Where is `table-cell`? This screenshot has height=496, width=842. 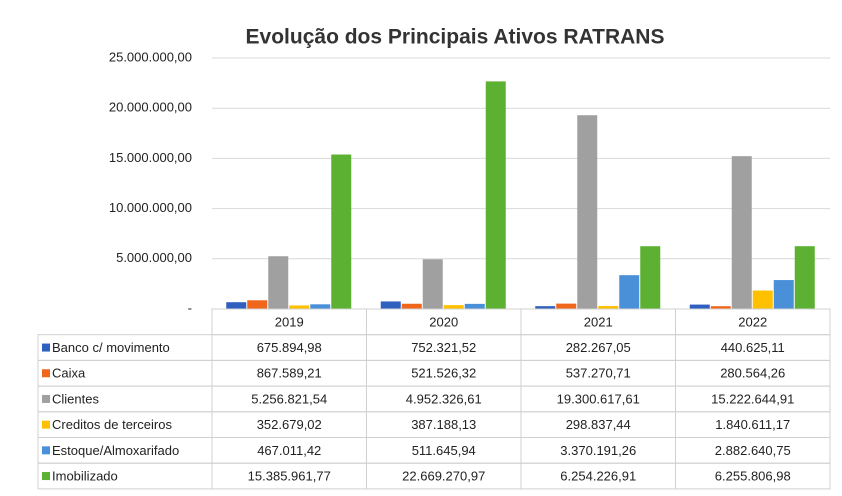
table-cell is located at coordinates (753, 476).